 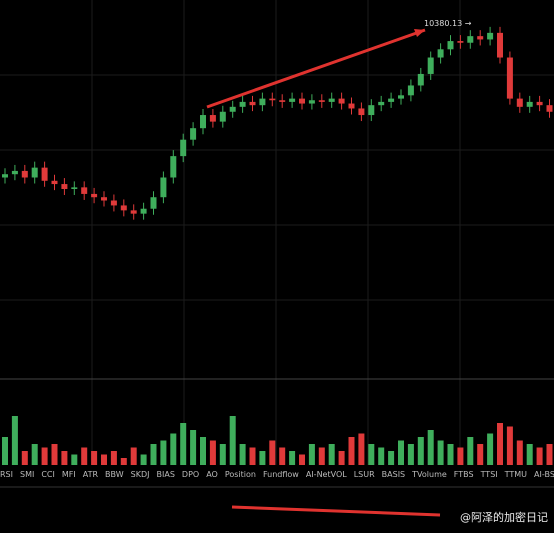 I want to click on indicator-tab: CCI, so click(x=48, y=474).